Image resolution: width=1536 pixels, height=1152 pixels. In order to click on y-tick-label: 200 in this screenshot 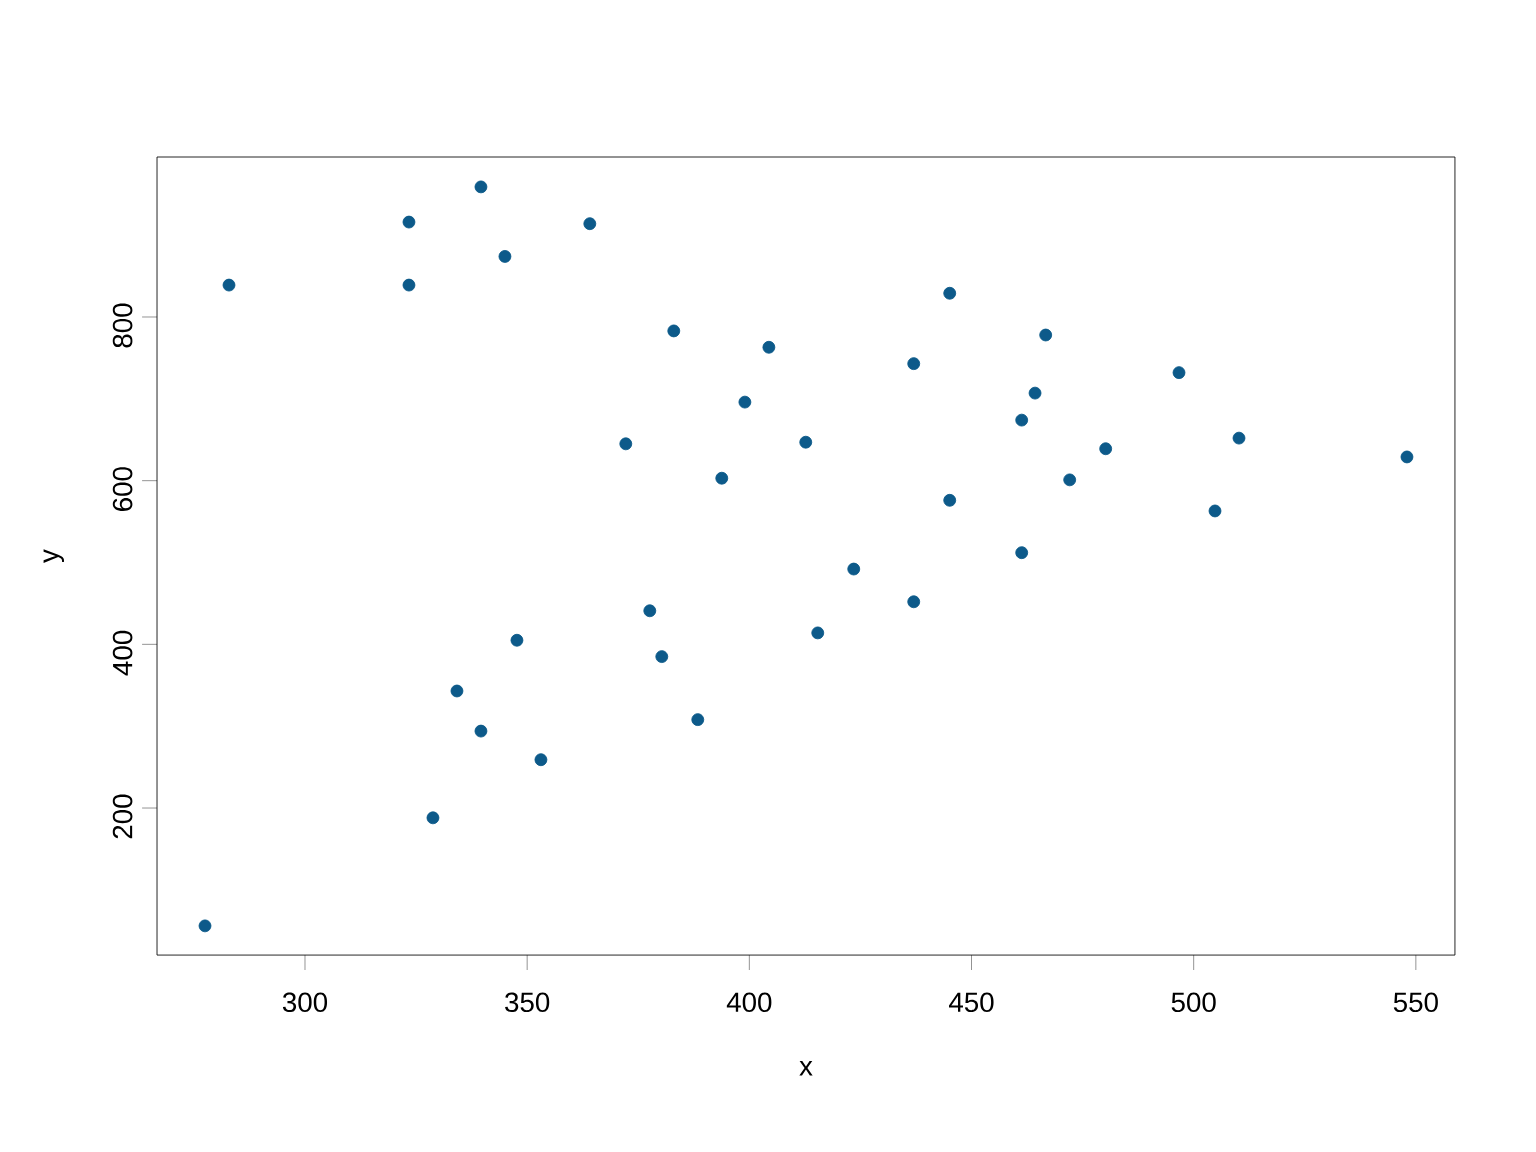, I will do `click(122, 816)`.